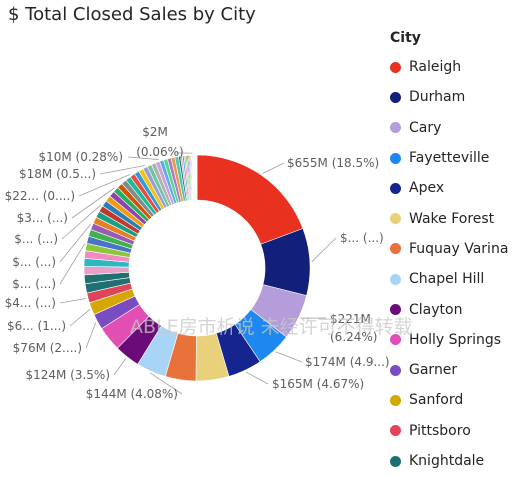 The height and width of the screenshot is (477, 516). Describe the element at coordinates (30, 303) in the screenshot. I see `data-label: $4... (...)` at that location.